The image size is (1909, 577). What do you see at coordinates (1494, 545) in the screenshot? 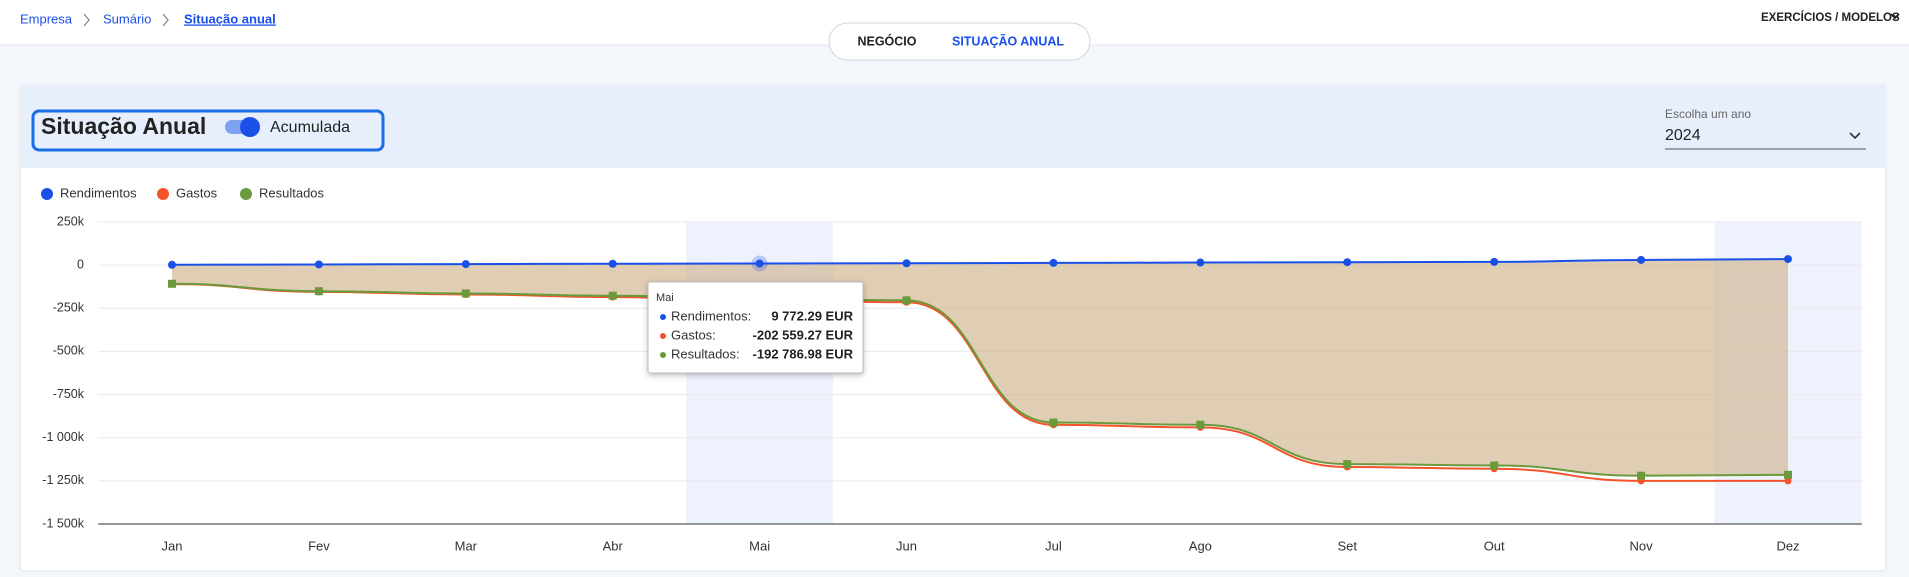
I see `x-tick-label: Out` at bounding box center [1494, 545].